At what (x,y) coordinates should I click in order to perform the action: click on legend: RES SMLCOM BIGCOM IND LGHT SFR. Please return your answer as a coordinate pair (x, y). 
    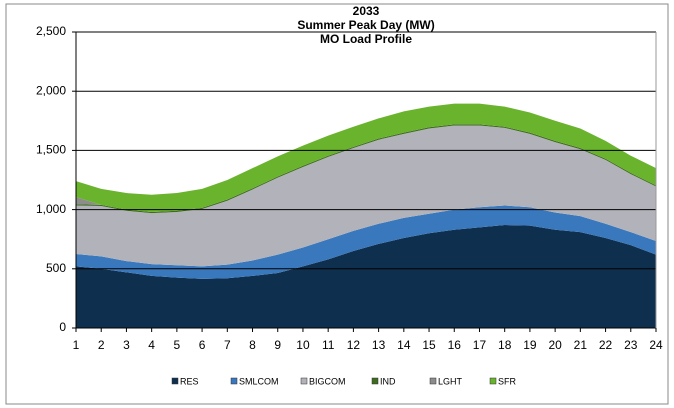
    Looking at the image, I should click on (344, 381).